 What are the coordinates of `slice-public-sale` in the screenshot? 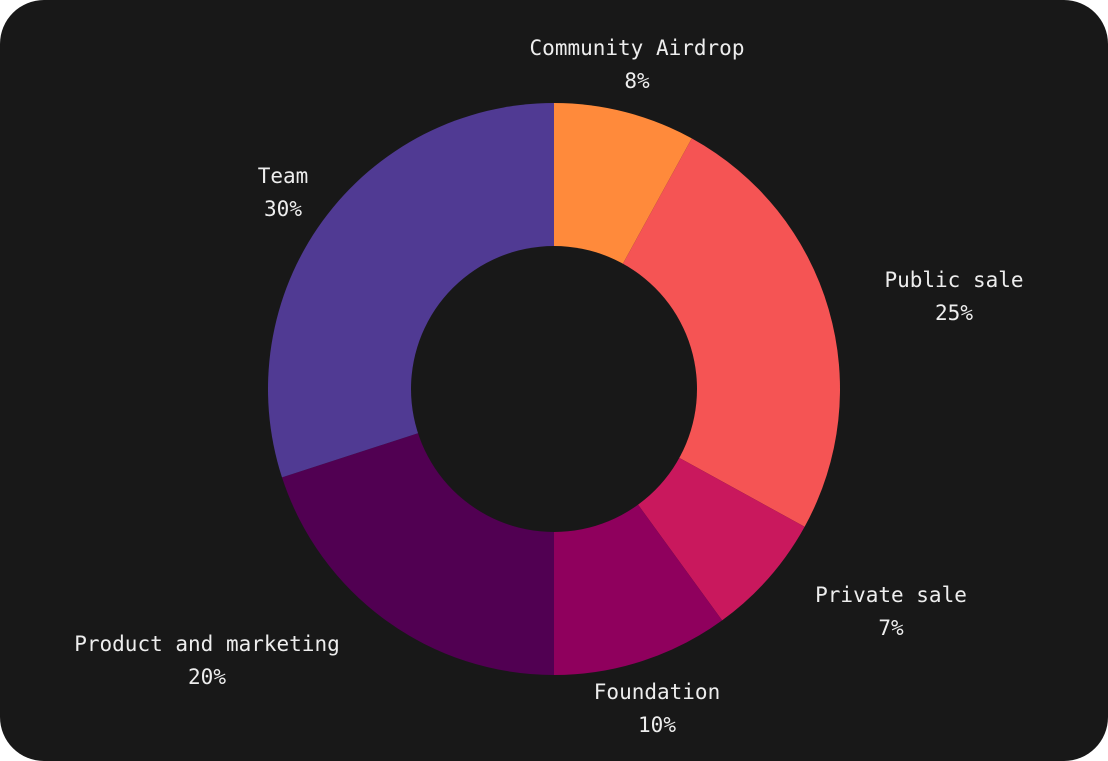 It's located at (697, 332).